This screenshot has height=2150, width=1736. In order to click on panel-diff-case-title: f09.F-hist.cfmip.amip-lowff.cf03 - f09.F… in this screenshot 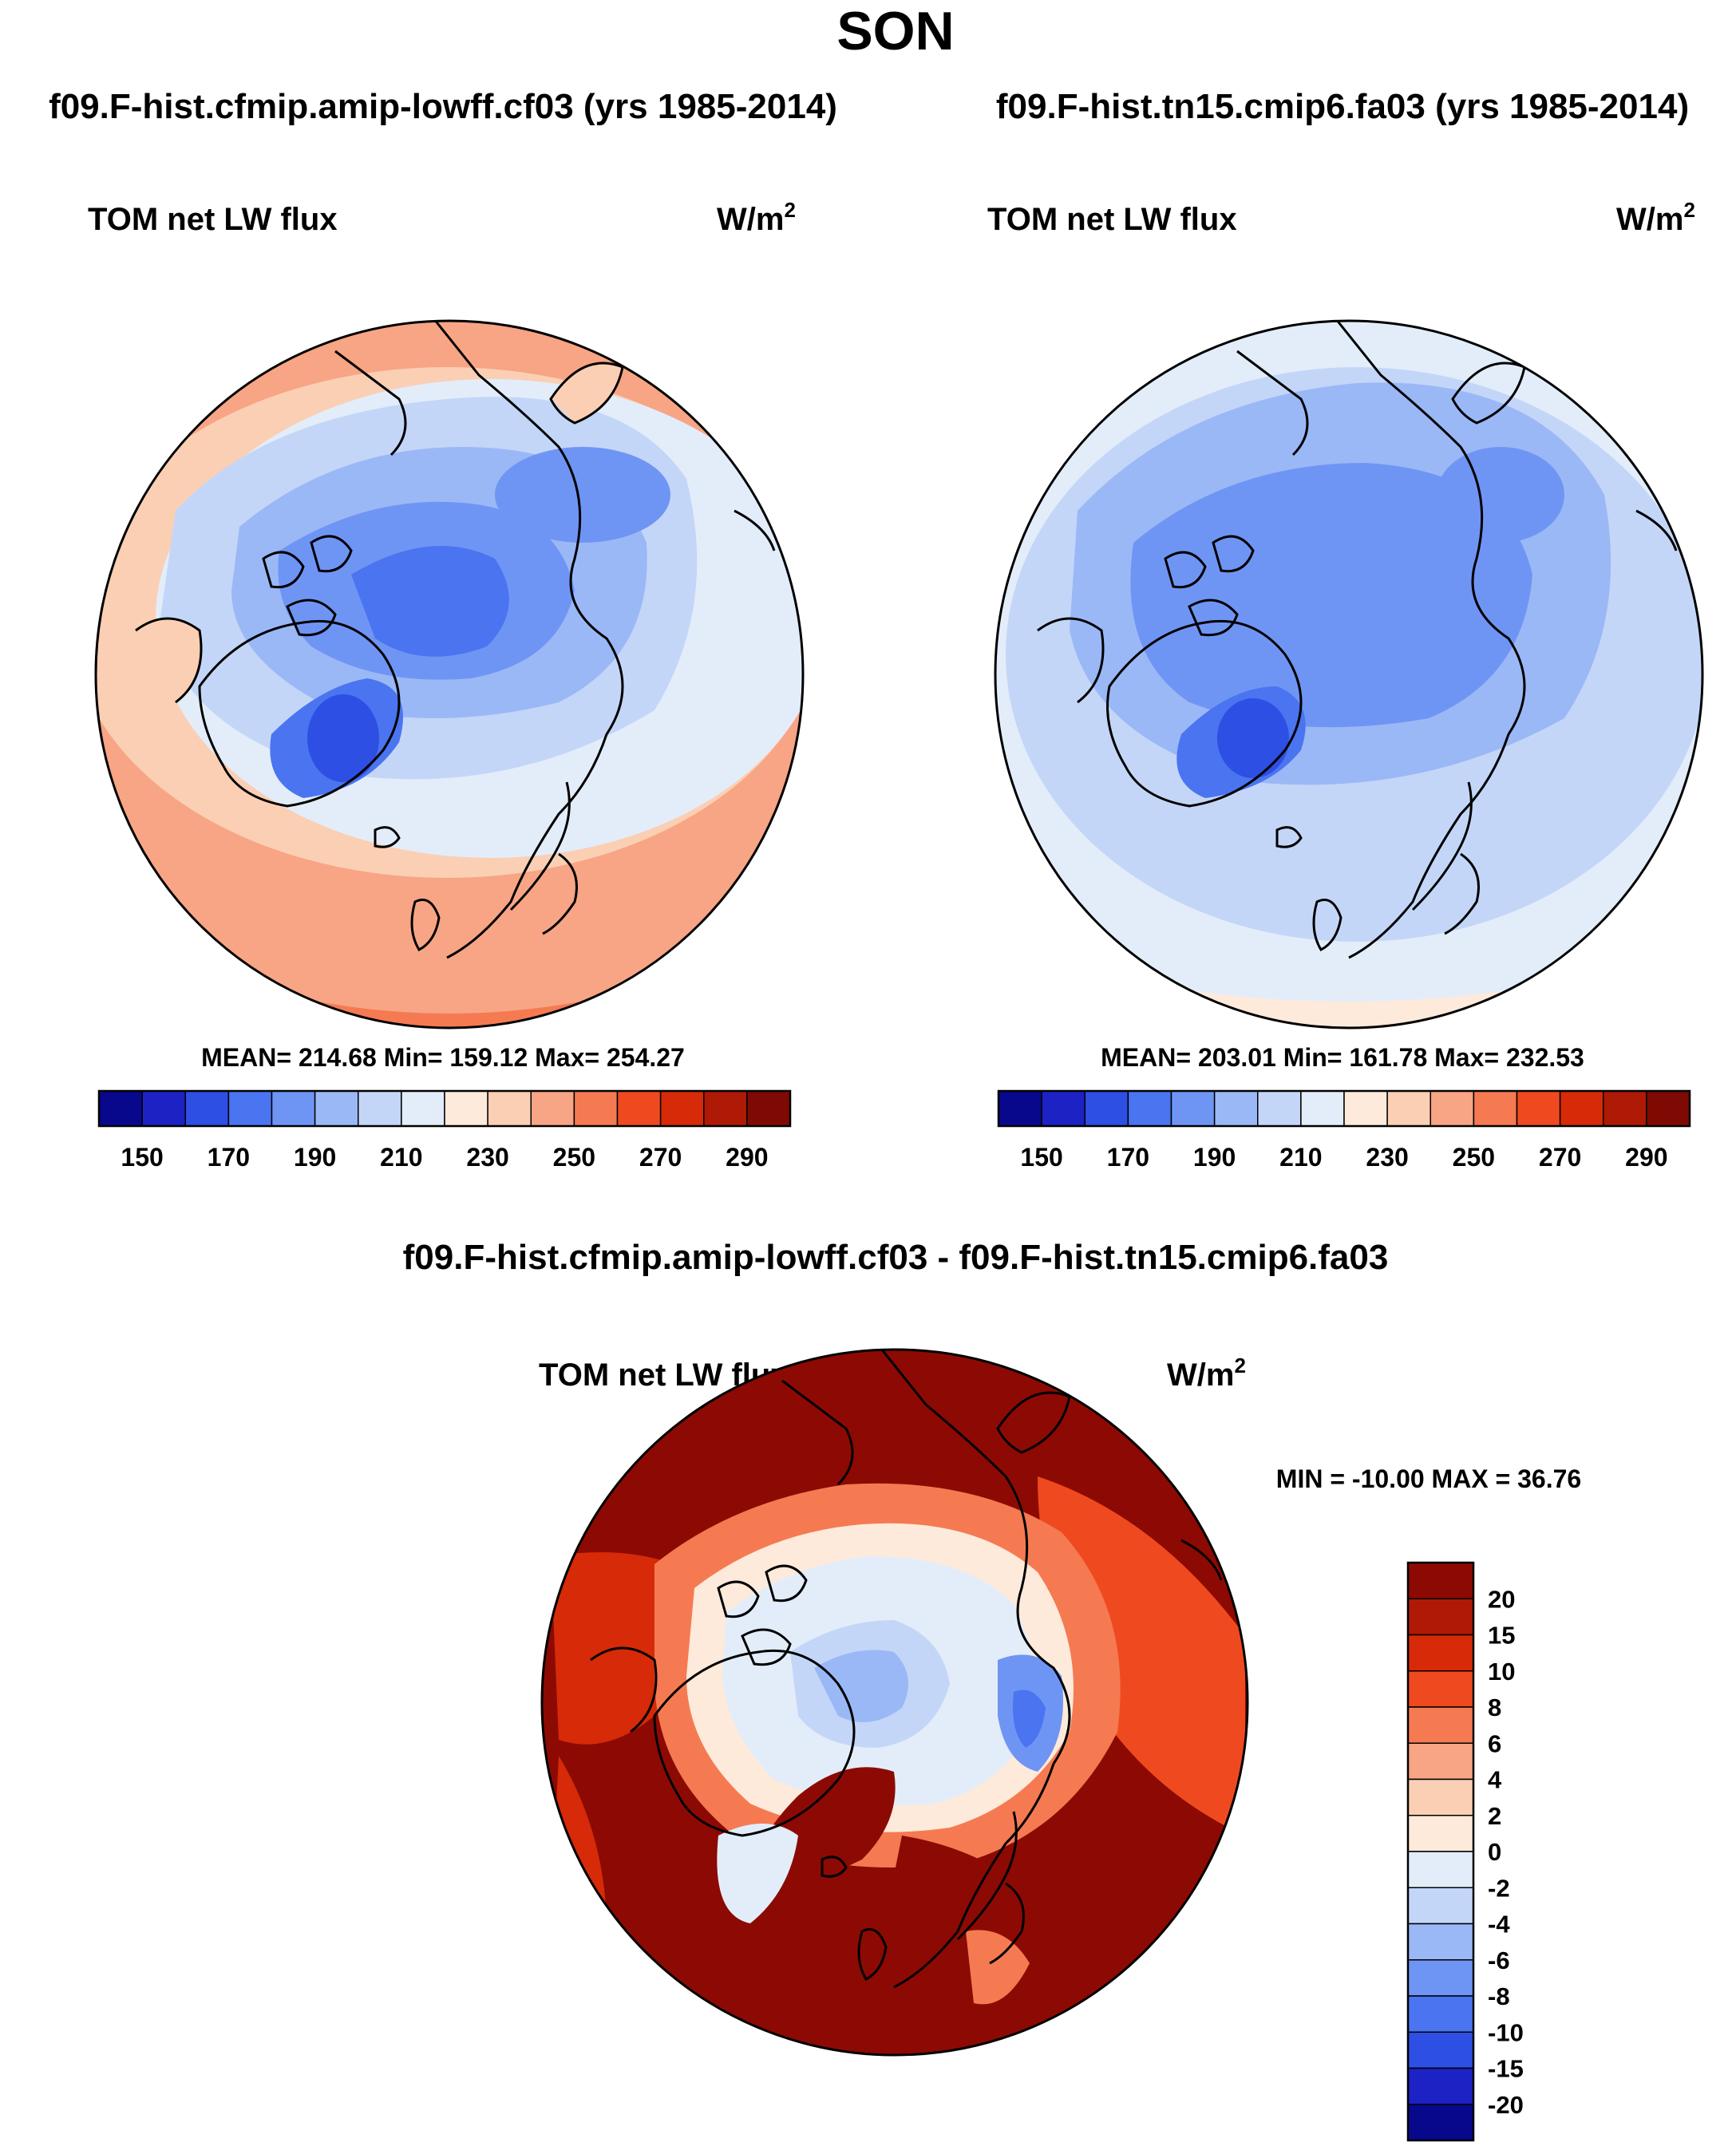, I will do `click(896, 1257)`.